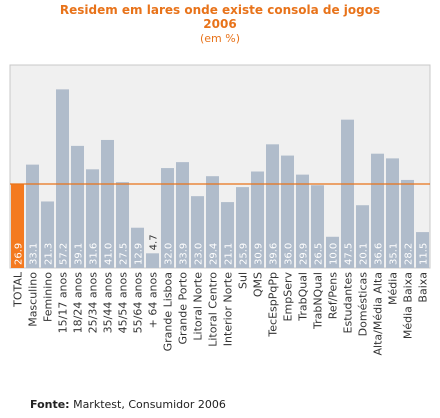 The height and width of the screenshot is (418, 440). What do you see at coordinates (273, 305) in the screenshot?
I see `category-label-17: TecEspPqPp` at bounding box center [273, 305].